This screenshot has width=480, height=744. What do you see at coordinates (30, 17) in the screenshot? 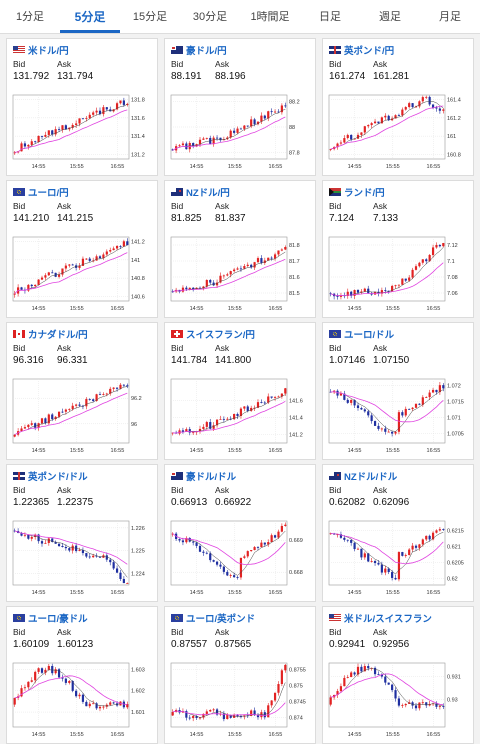
I see `tab-0: 1分足` at bounding box center [30, 17].